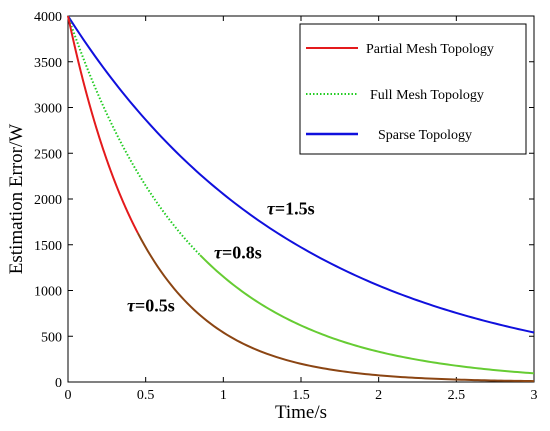 The width and height of the screenshot is (550, 431). What do you see at coordinates (48, 246) in the screenshot?
I see `y-tick-label: 1500` at bounding box center [48, 246].